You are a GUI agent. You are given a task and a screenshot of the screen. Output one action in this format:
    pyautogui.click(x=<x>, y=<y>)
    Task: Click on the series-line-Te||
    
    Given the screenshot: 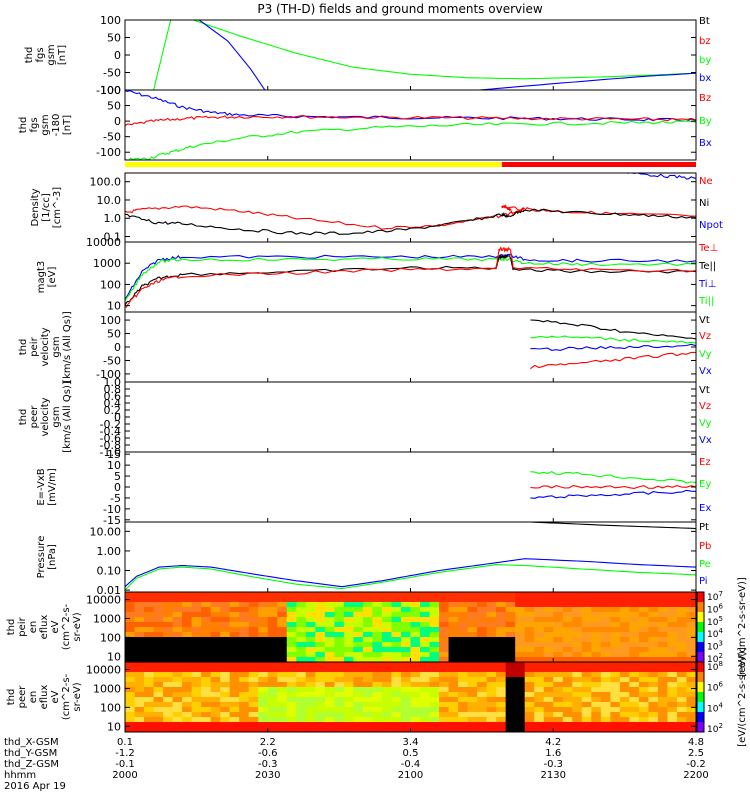 What is the action you would take?
    pyautogui.click(x=410, y=279)
    